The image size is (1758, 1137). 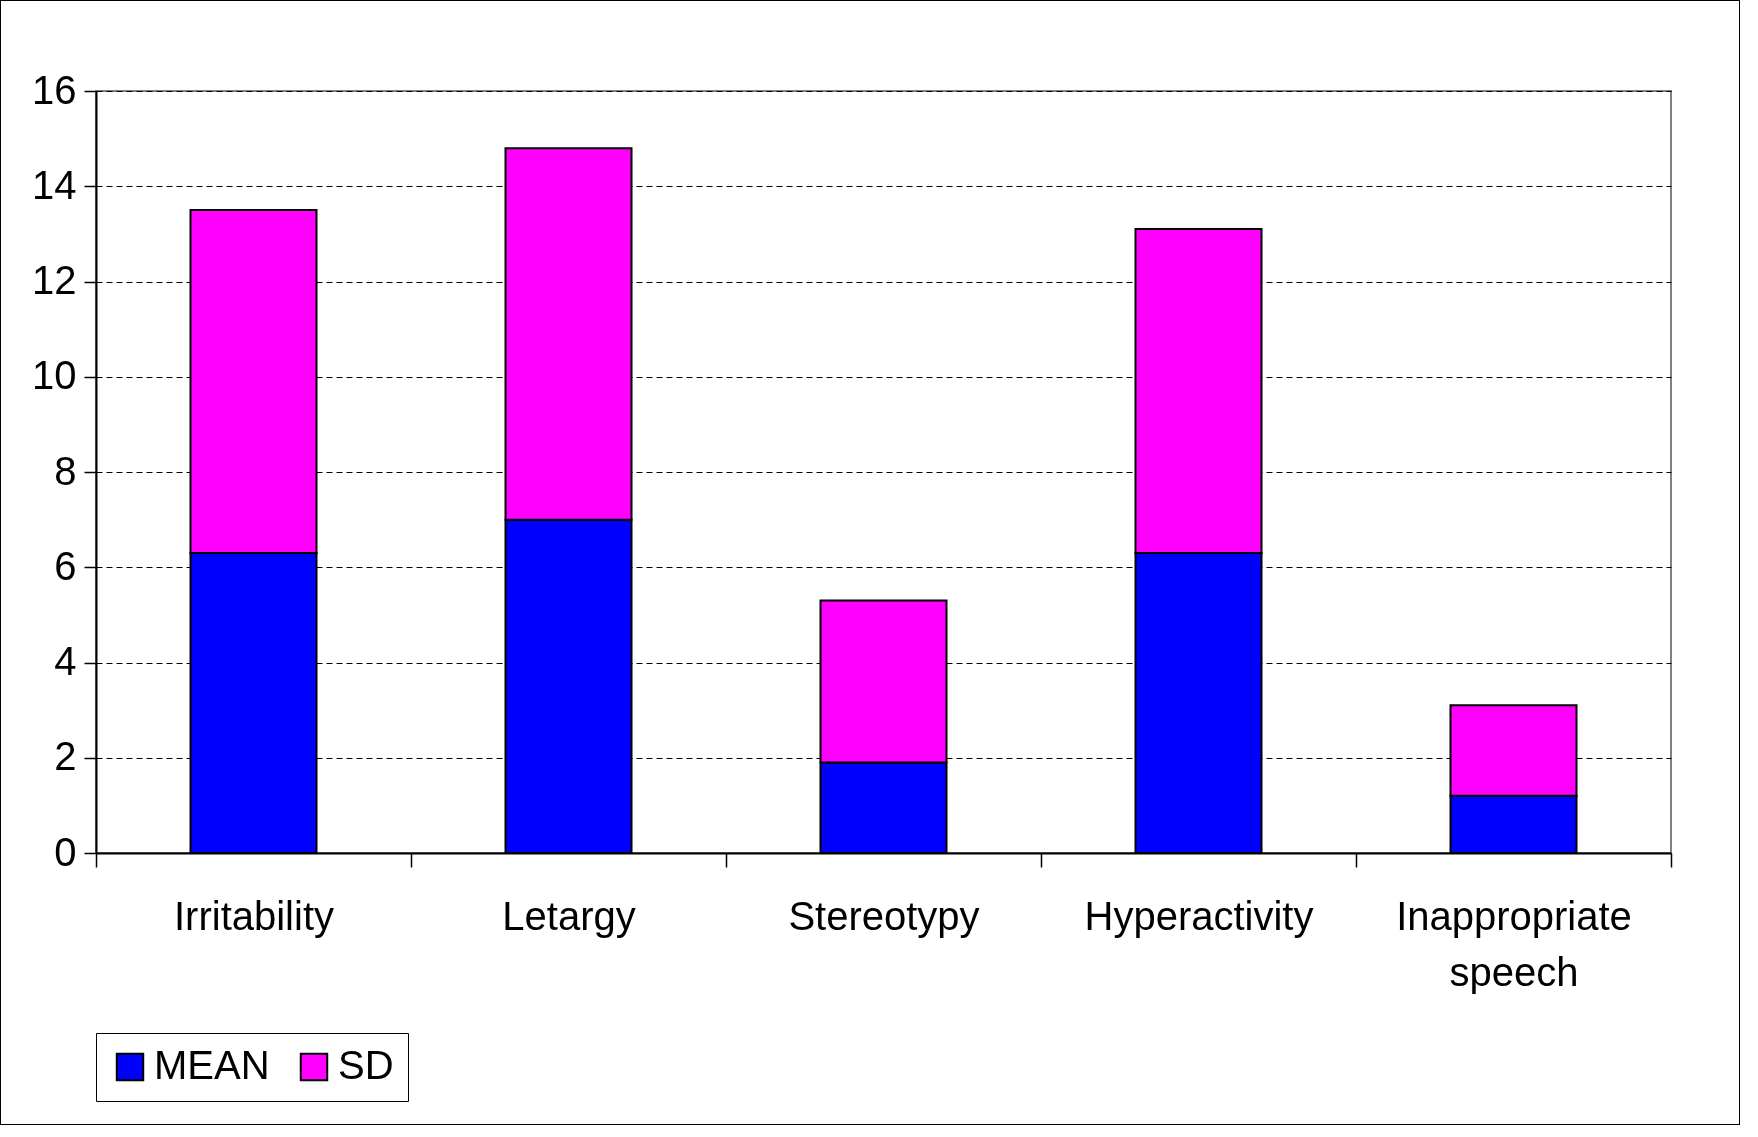 I want to click on y-tick-label: 2, so click(x=65, y=756).